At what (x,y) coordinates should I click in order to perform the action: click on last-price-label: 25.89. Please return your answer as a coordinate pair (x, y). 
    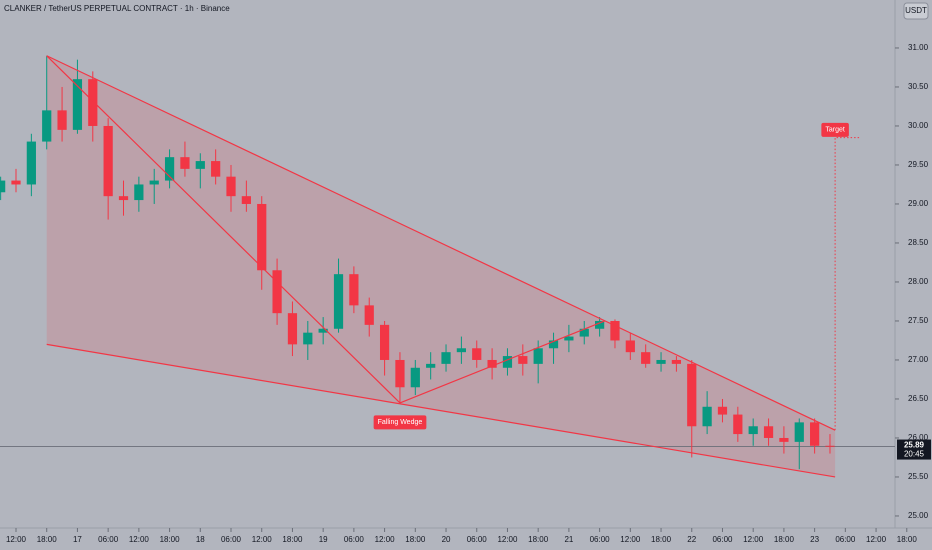
    Looking at the image, I should click on (914, 445).